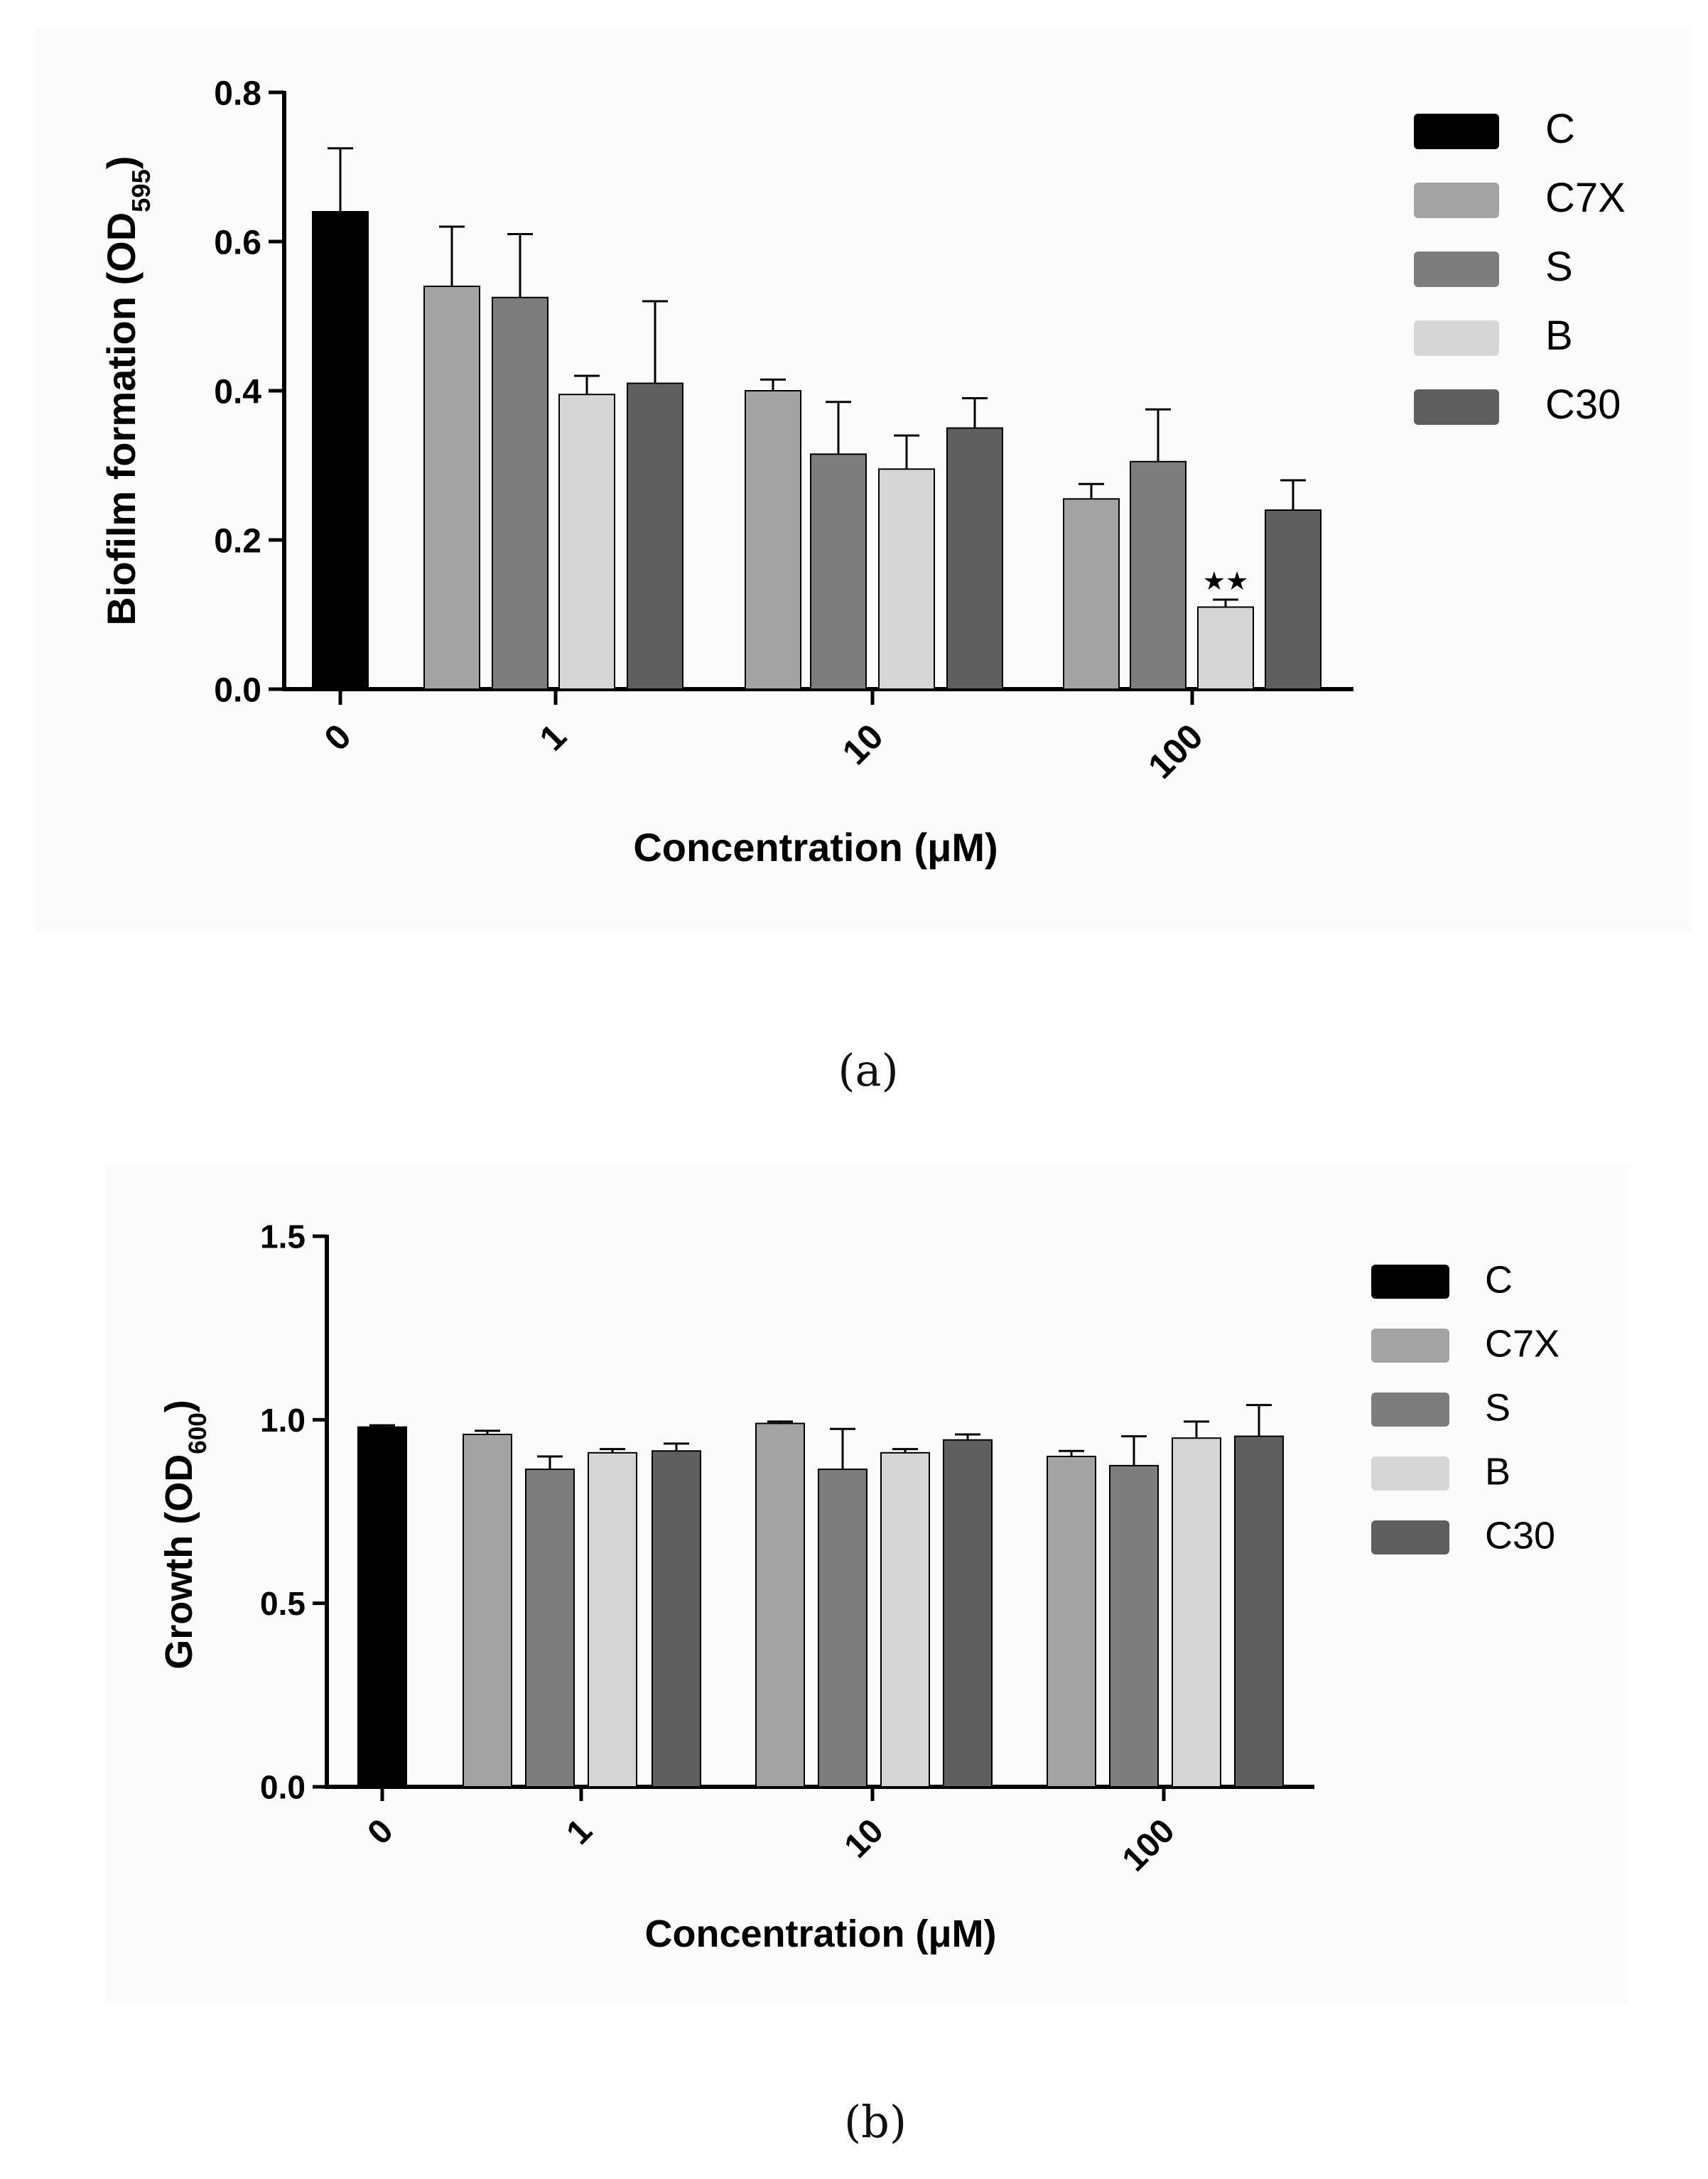 The width and height of the screenshot is (1708, 2179). I want to click on chart-a-legend-swatch-c, so click(1456, 131).